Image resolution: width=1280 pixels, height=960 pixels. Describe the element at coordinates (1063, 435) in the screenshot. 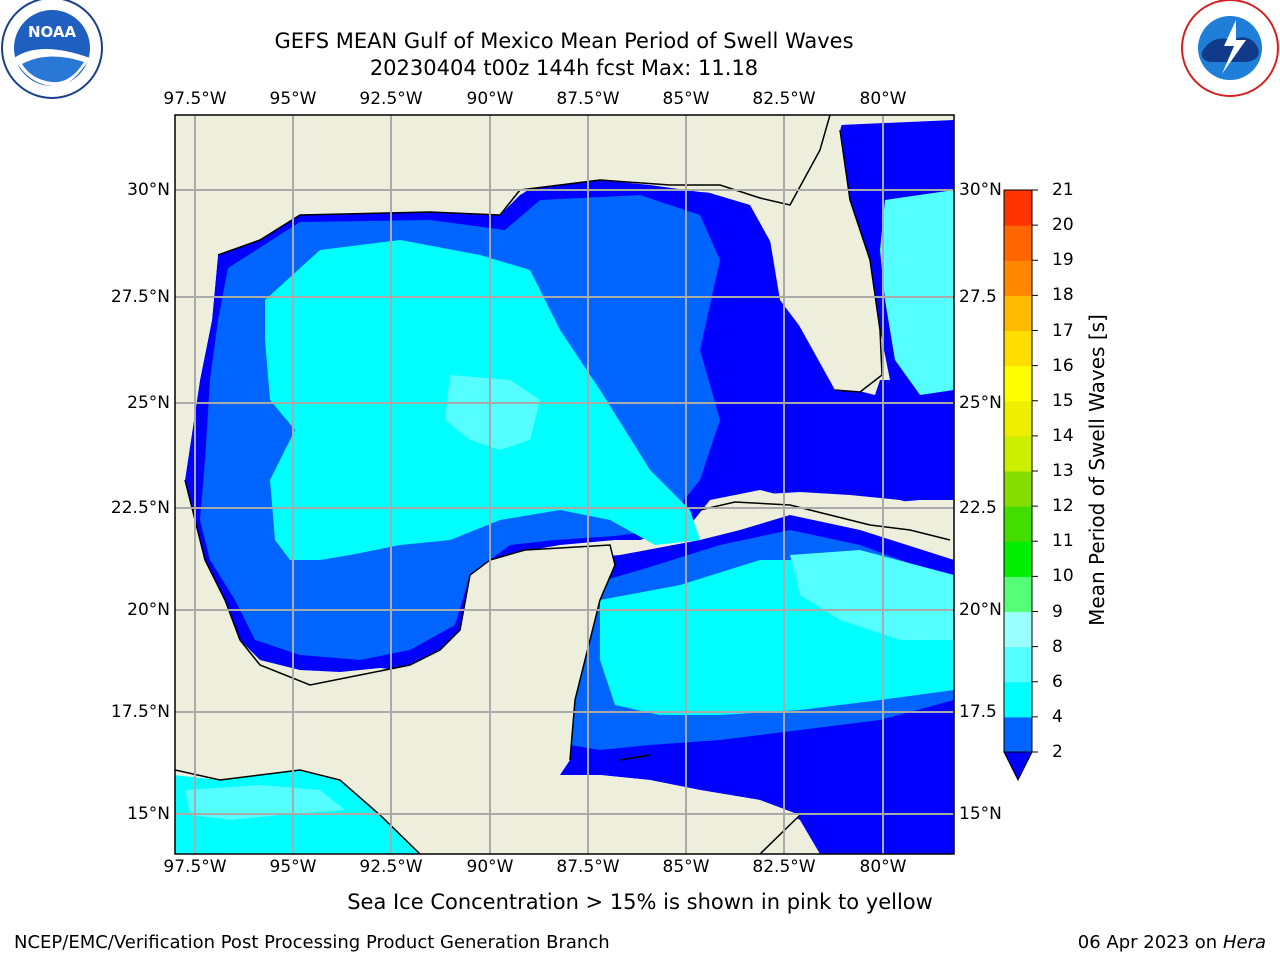

I see `colorbar-tick-label: 14` at that location.